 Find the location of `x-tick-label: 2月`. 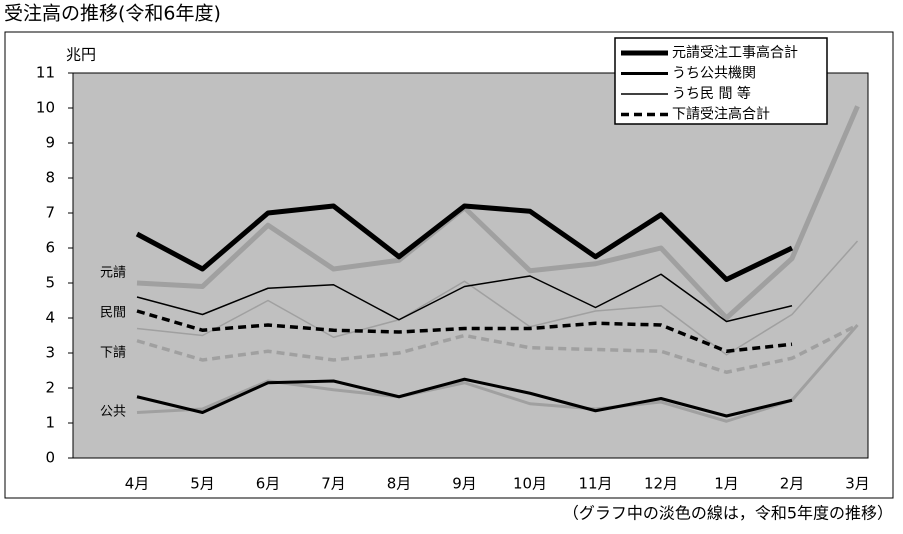

x-tick-label: 2月 is located at coordinates (792, 484).